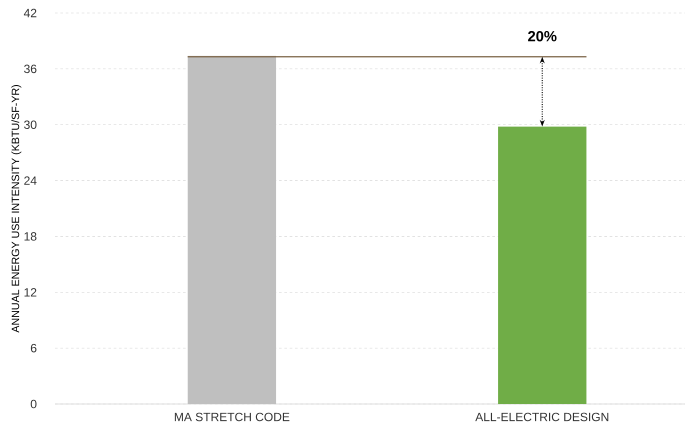  Describe the element at coordinates (33, 404) in the screenshot. I see `y-tick-label: 0` at that location.